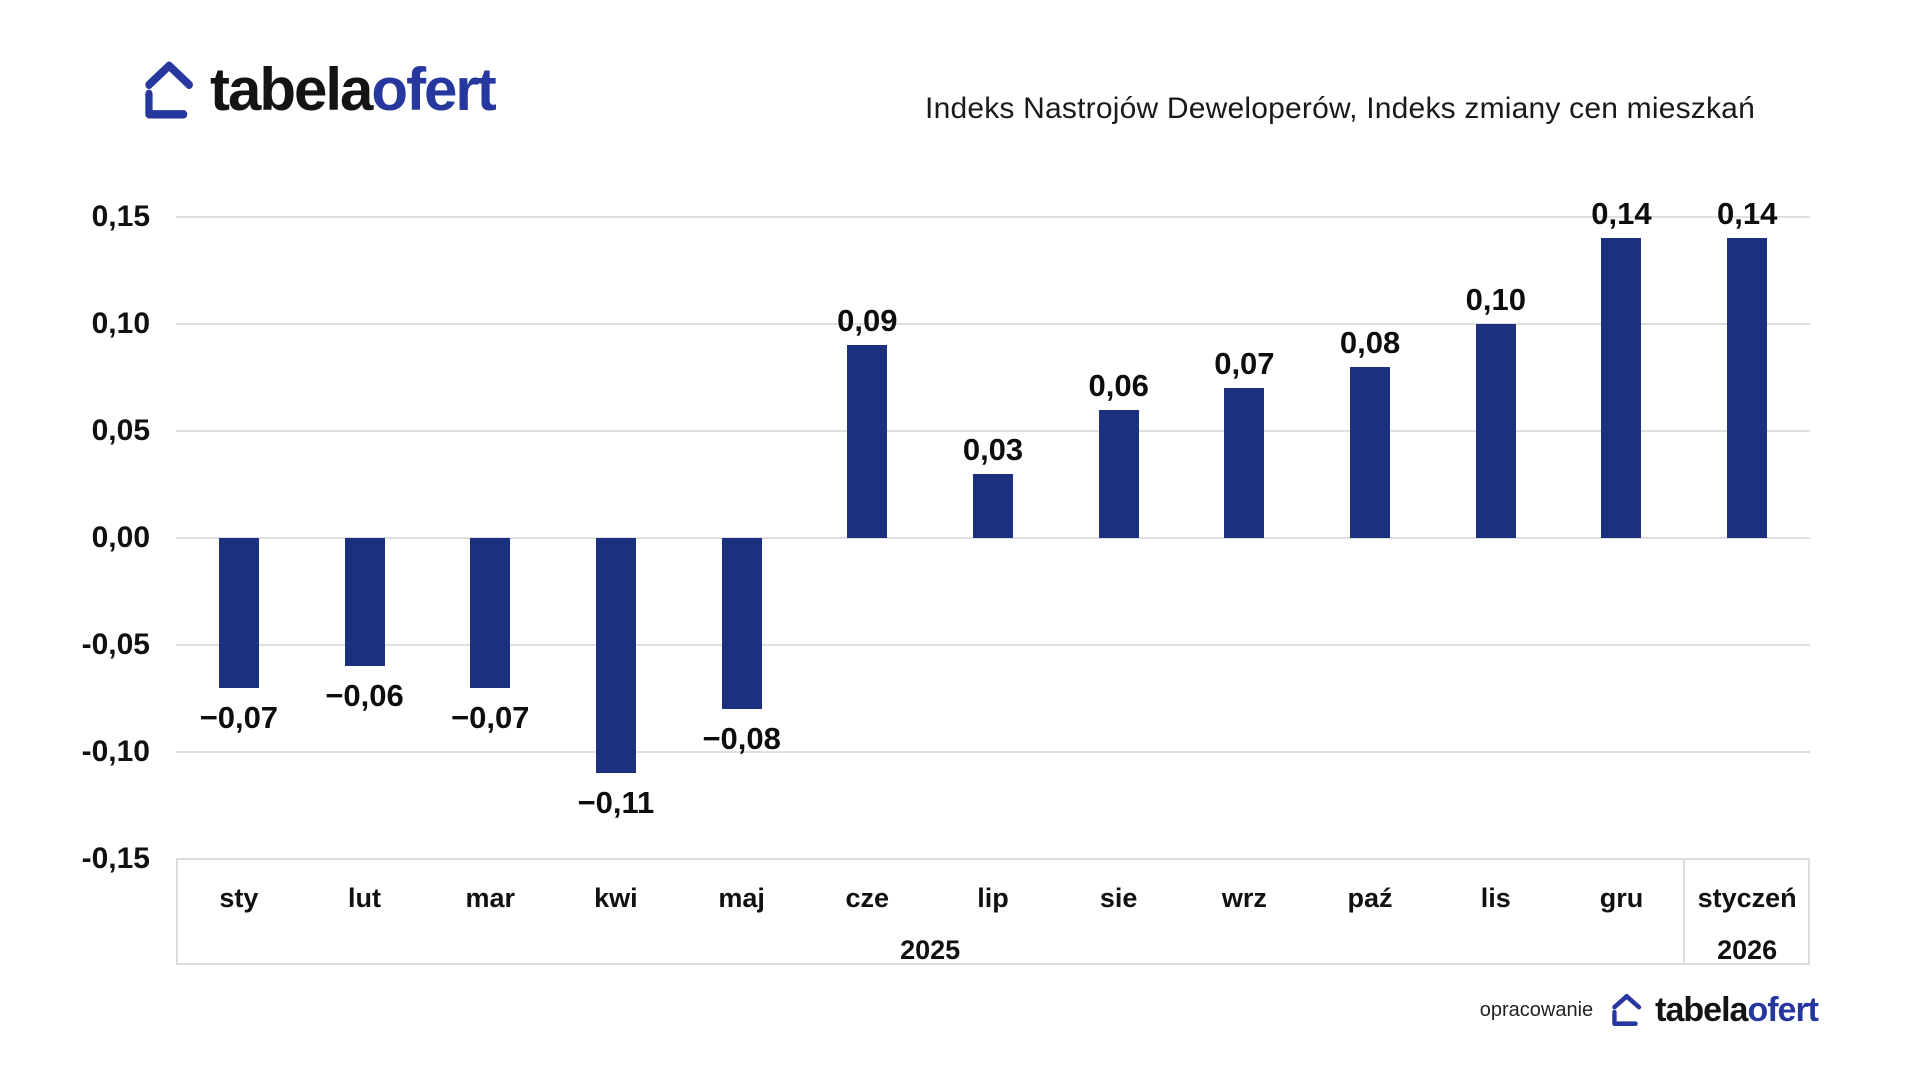 The width and height of the screenshot is (1920, 1080). What do you see at coordinates (1747, 898) in the screenshot?
I see `x-axis-tick-label: styczeń` at bounding box center [1747, 898].